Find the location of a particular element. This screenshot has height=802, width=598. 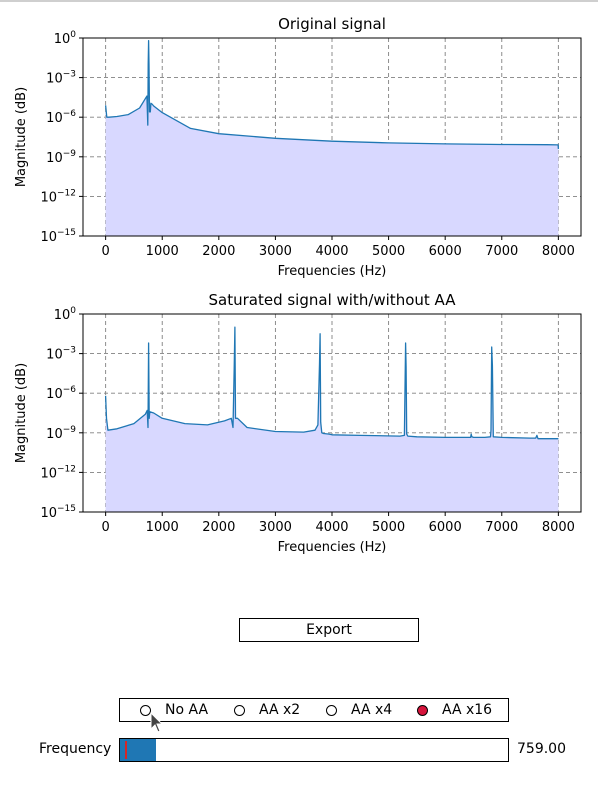

radio-label-aa-x2: AA x2 is located at coordinates (280, 710).